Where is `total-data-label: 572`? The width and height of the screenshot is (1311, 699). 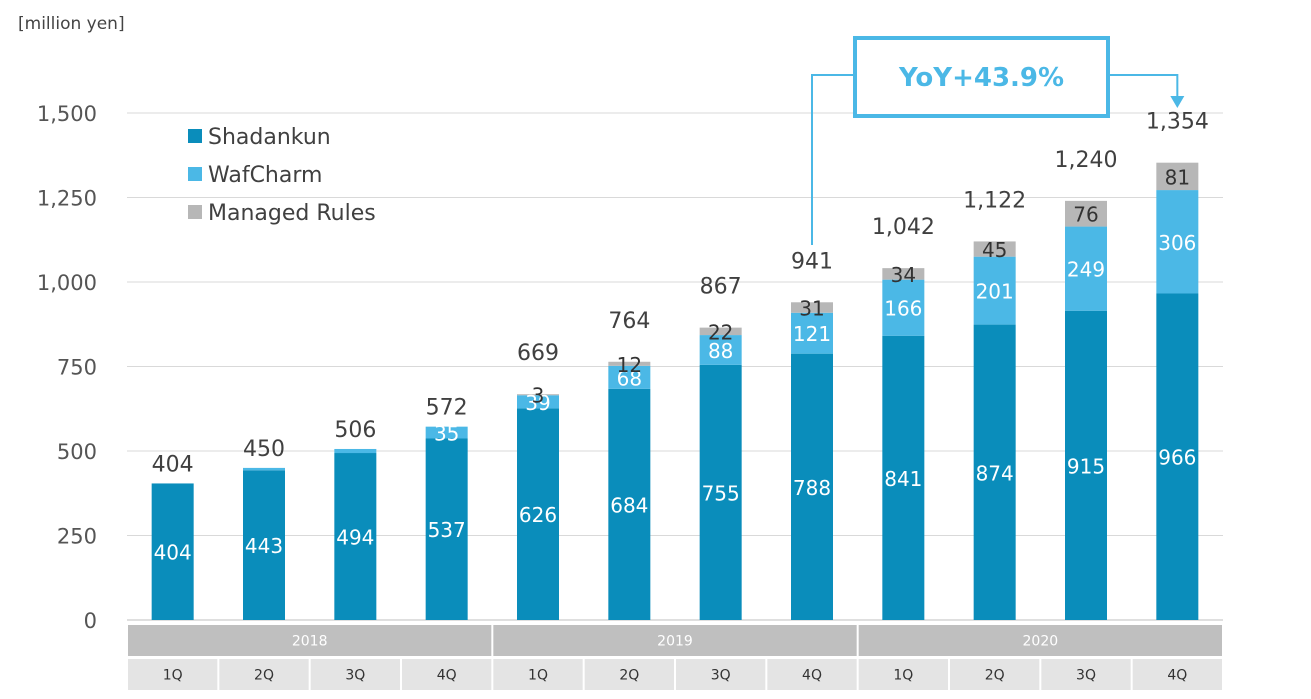
total-data-label: 572 is located at coordinates (447, 408).